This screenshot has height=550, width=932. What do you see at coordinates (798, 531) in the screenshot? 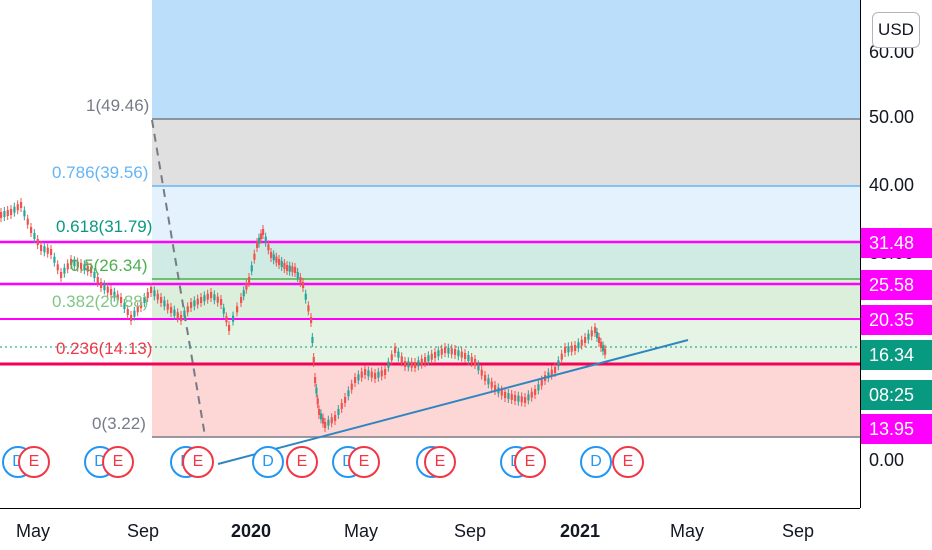
I see `time-label-sep-2021: Sep` at bounding box center [798, 531].